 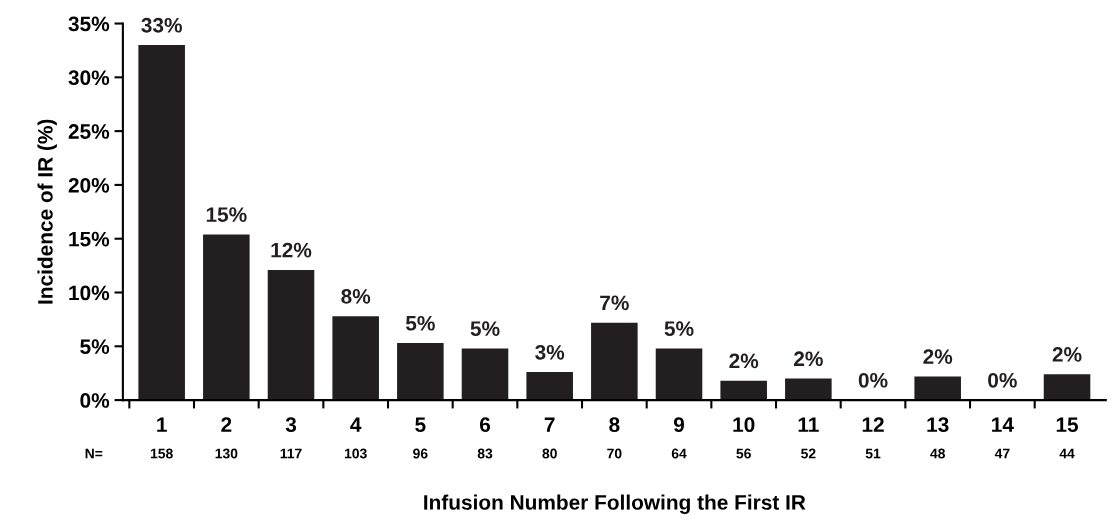 What do you see at coordinates (549, 424) in the screenshot?
I see `x-tick-label: 7` at bounding box center [549, 424].